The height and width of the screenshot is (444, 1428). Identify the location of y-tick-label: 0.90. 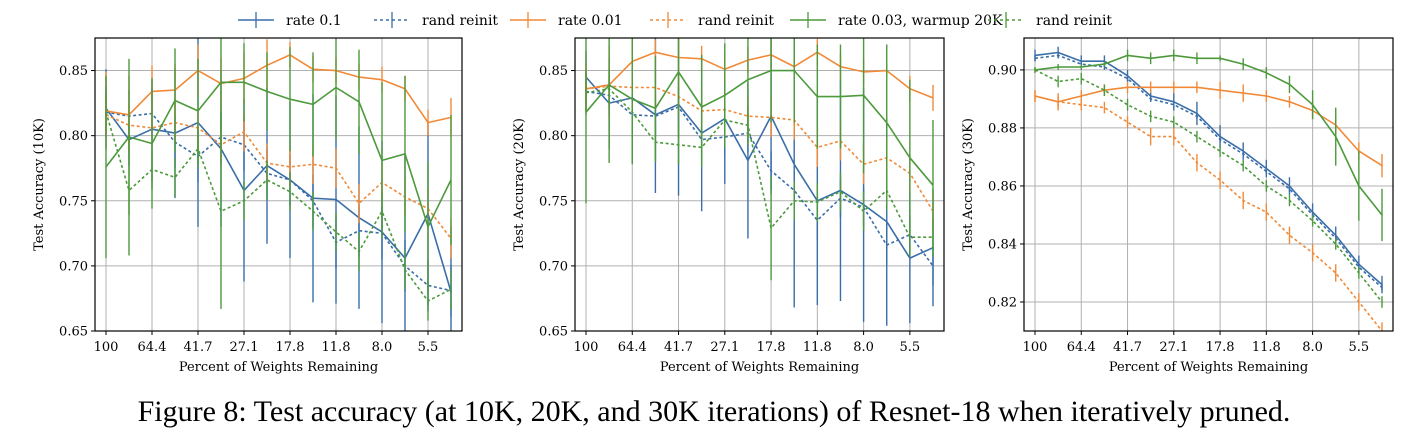
(1002, 70).